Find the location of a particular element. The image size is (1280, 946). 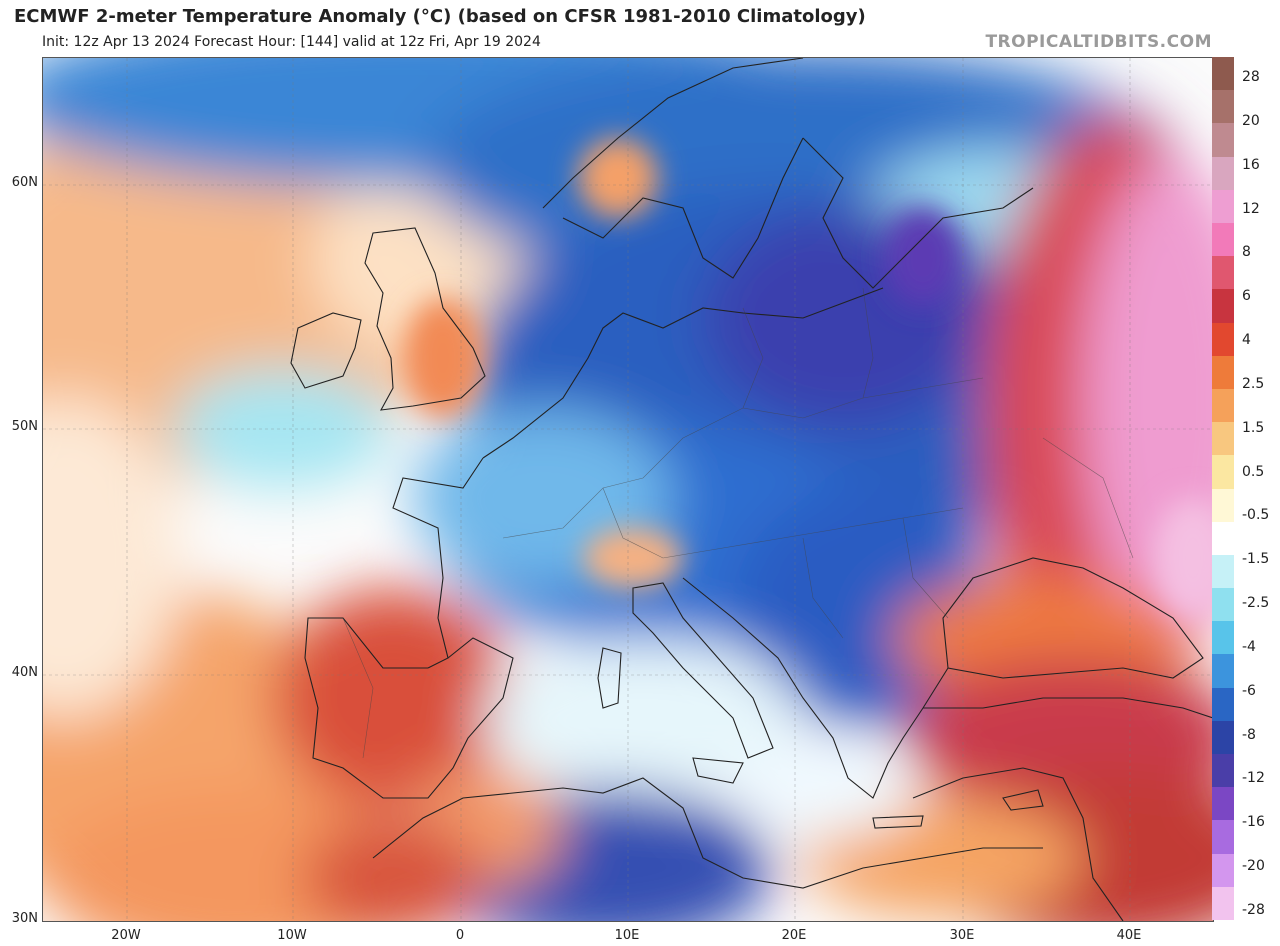

color-scale-tick: 6 is located at coordinates (1246, 296).